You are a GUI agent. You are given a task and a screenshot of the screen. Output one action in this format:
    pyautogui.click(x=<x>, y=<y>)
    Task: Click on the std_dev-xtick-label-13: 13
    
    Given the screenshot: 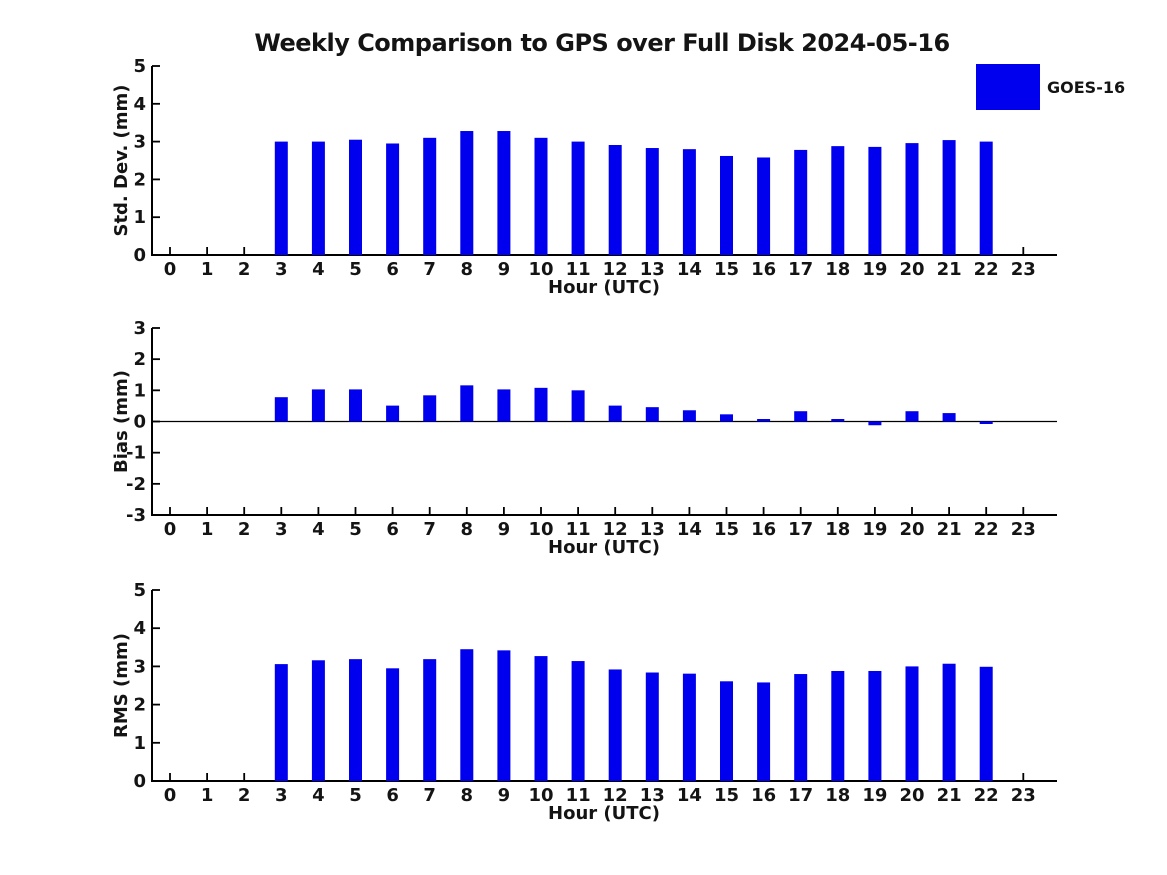 What is the action you would take?
    pyautogui.click(x=652, y=269)
    